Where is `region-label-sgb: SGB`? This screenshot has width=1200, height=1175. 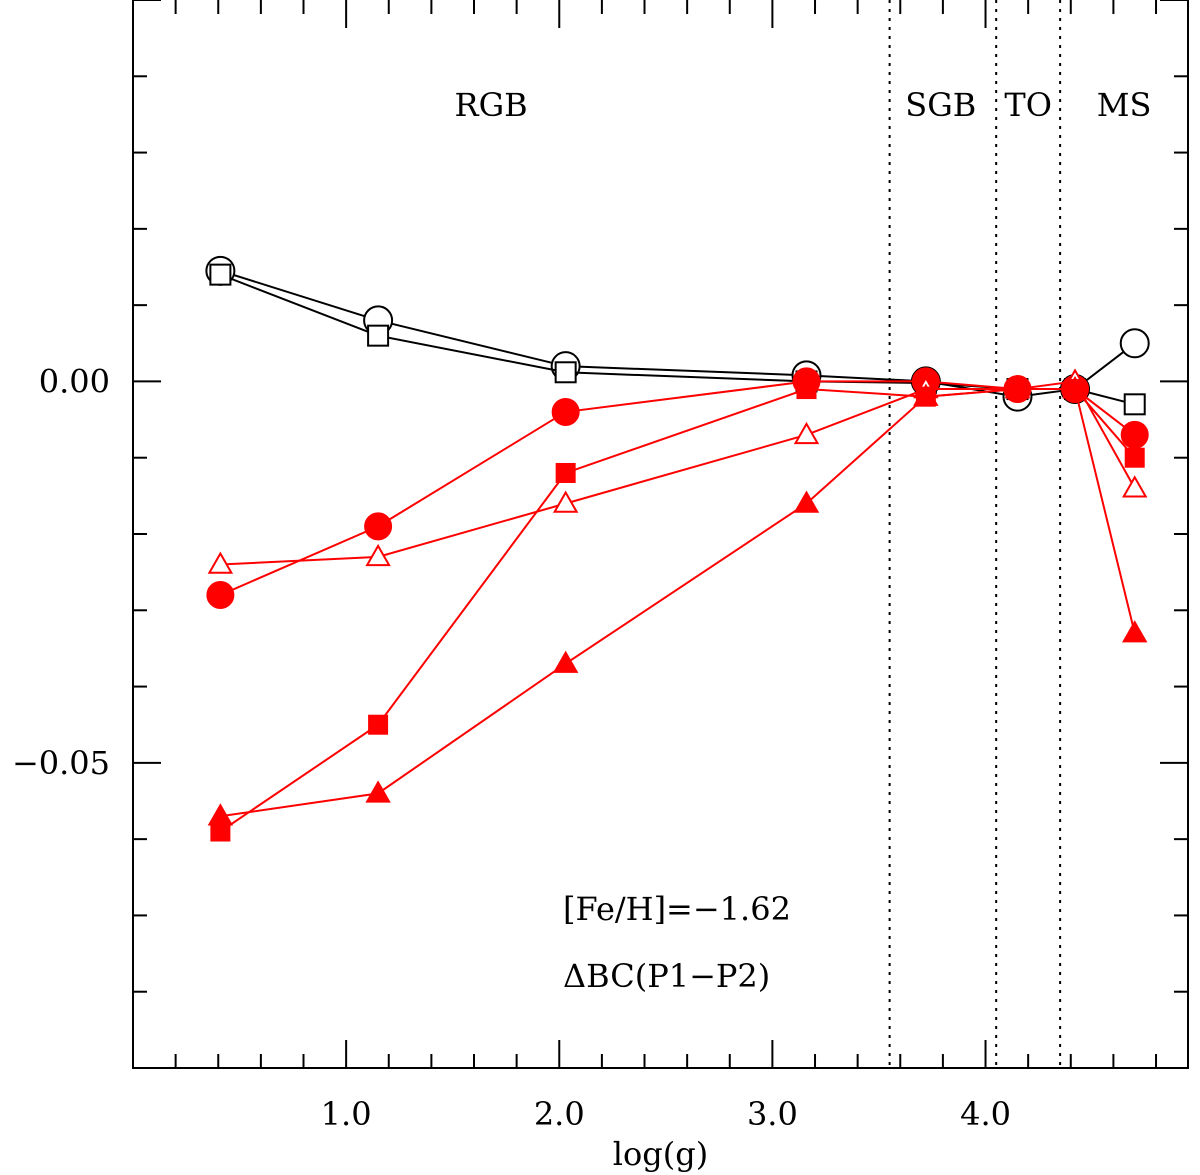 region-label-sgb: SGB is located at coordinates (940, 105).